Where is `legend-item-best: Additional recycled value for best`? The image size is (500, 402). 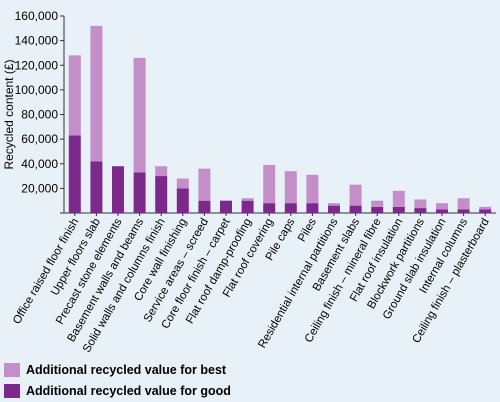
legend-item-best: Additional recycled value for best is located at coordinates (117, 370).